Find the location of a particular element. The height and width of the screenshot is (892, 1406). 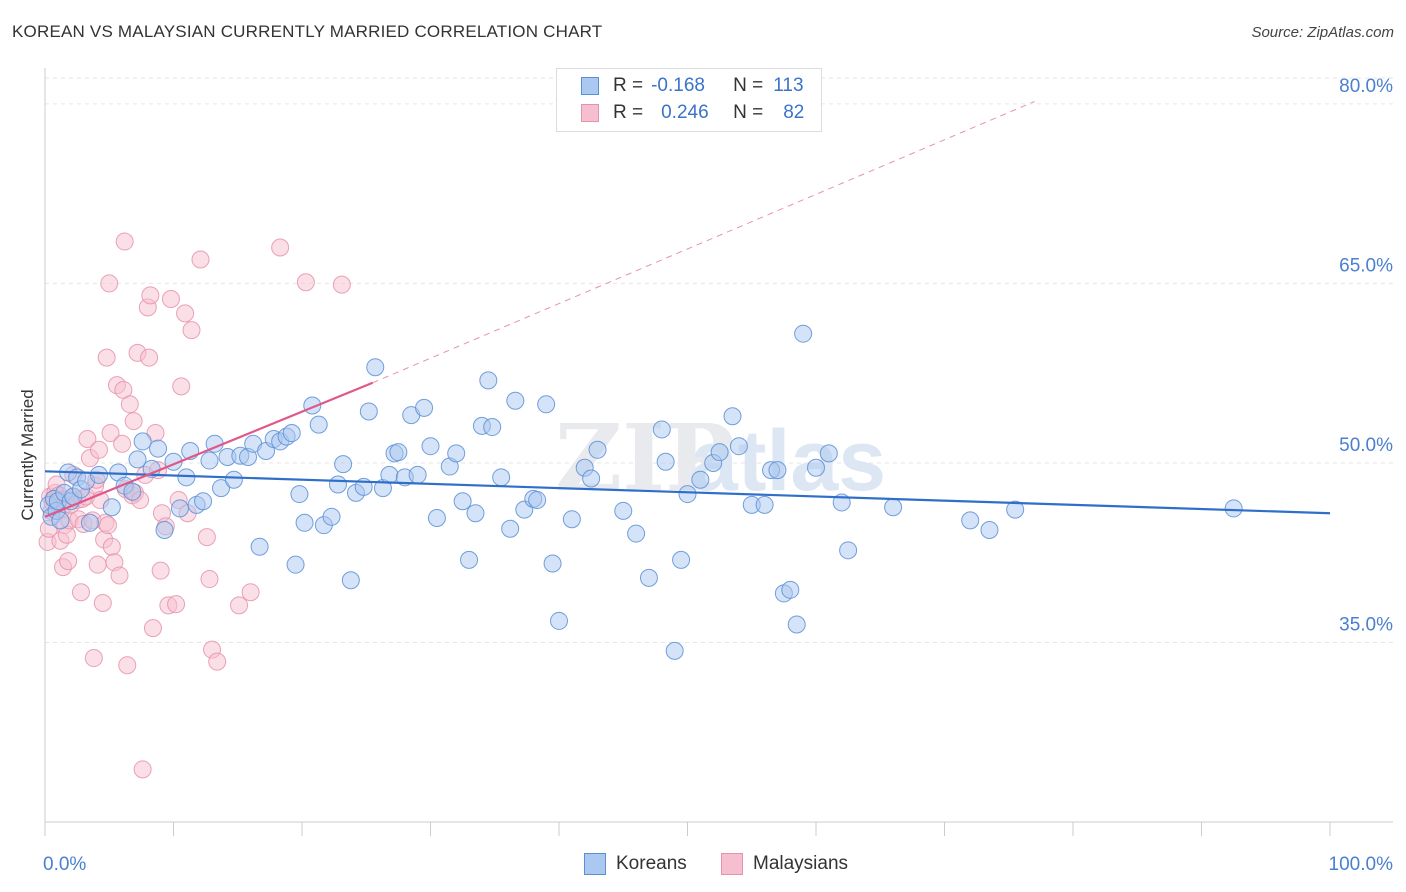

legend-r-label-malaysians: R = is located at coordinates (628, 112).